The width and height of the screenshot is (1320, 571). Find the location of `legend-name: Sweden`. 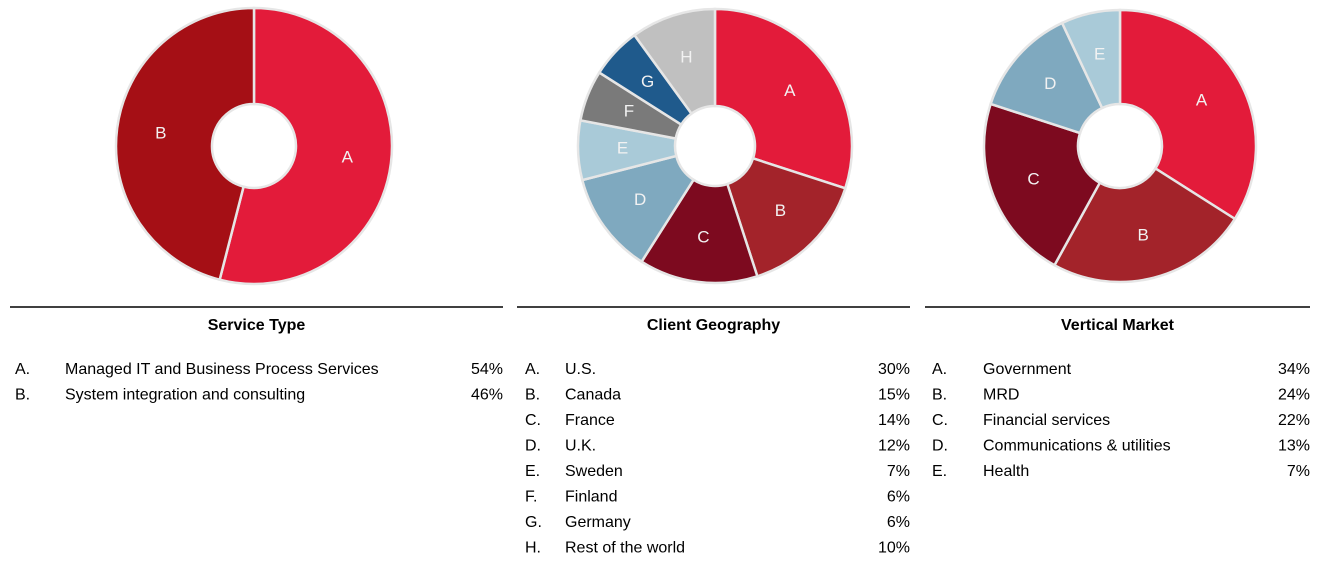

legend-name: Sweden is located at coordinates (594, 471).